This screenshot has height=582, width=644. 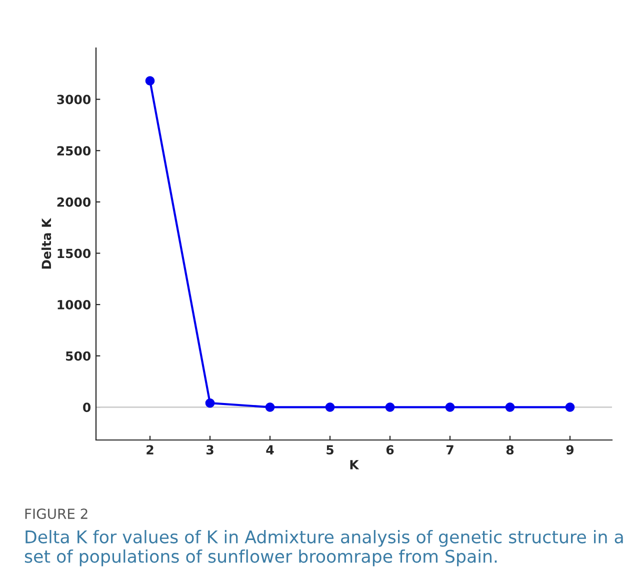 I want to click on x-tick-label: 6, so click(x=390, y=450).